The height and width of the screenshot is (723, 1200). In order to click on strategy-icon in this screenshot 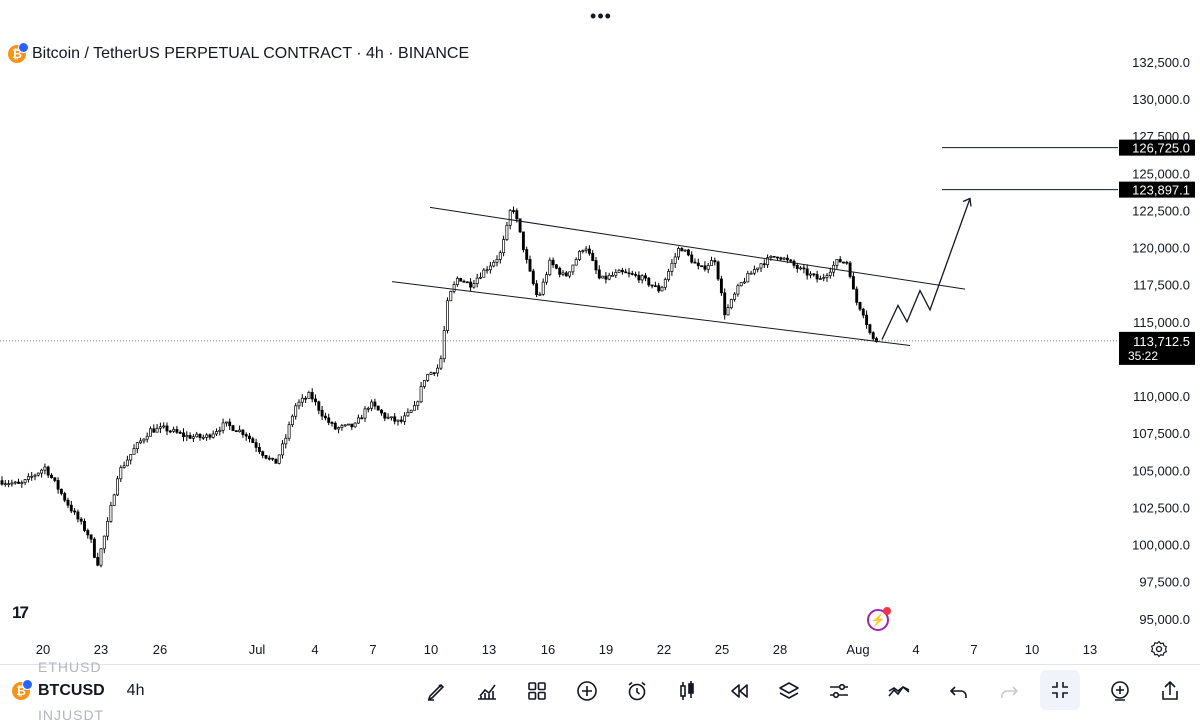, I will do `click(899, 691)`.